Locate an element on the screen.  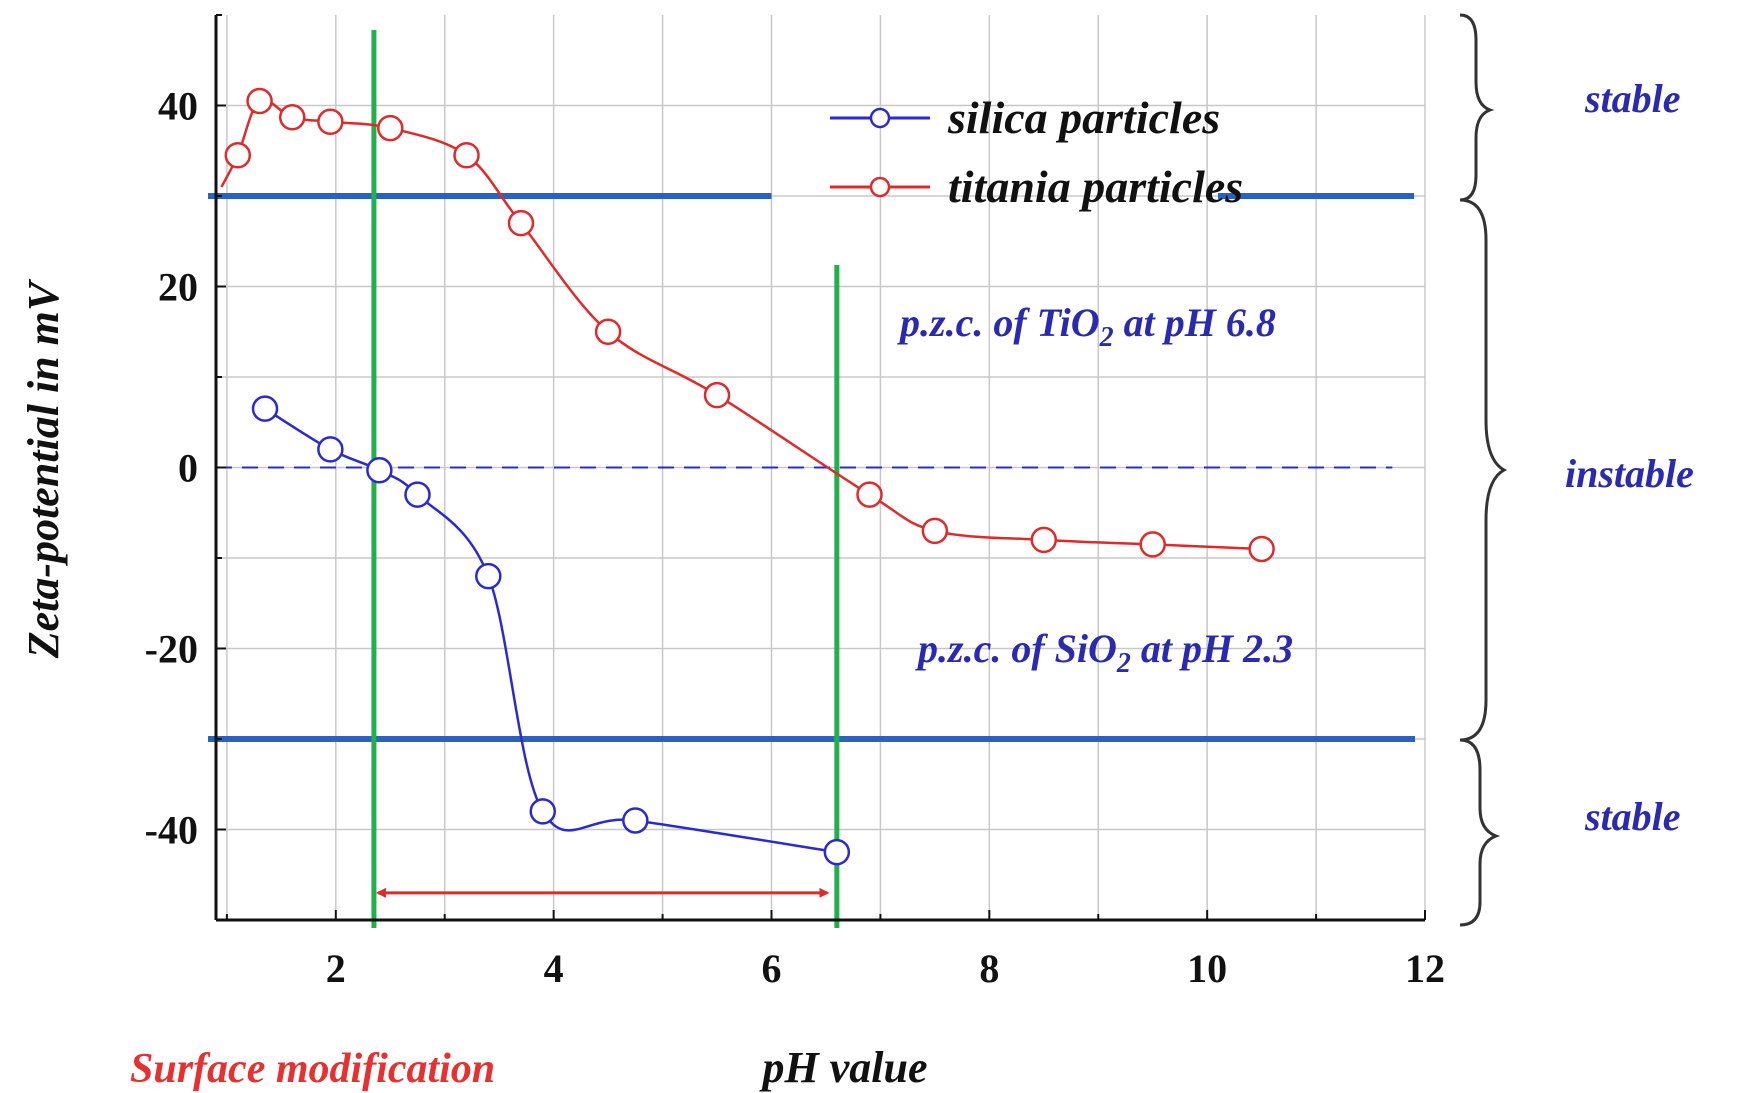
legend-item-titania: titania particles is located at coordinates (1036, 186).